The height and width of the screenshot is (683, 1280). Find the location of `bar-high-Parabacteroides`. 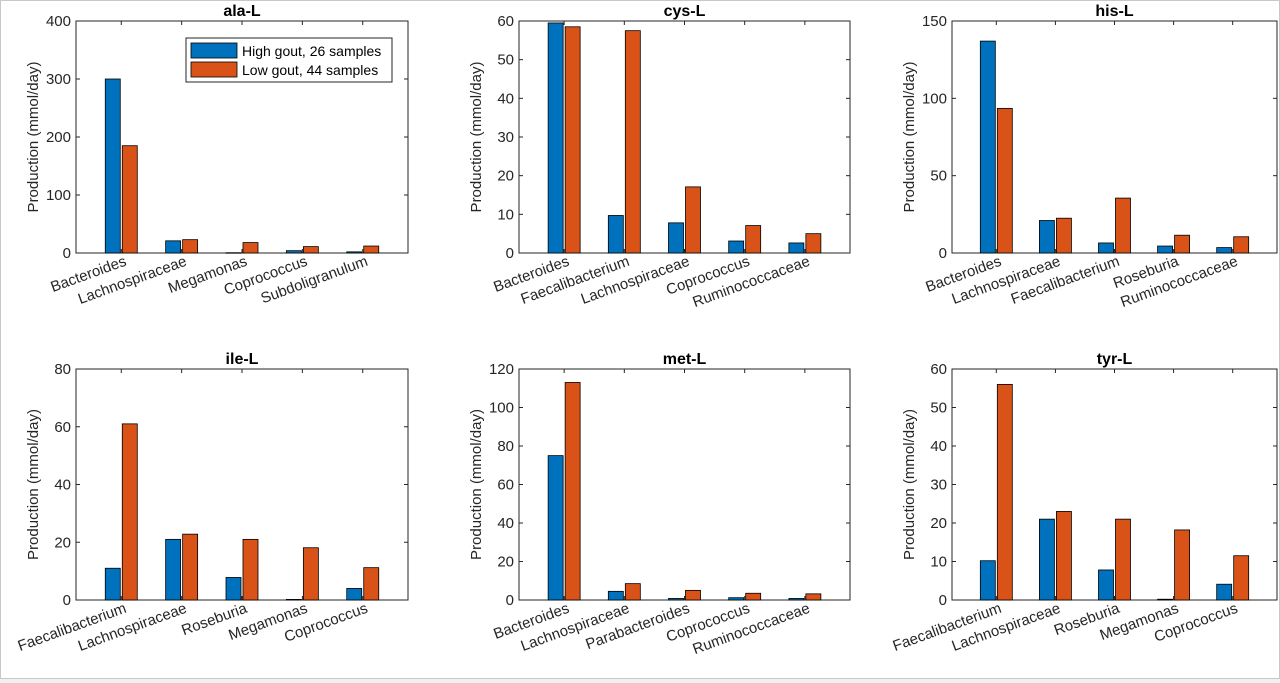

bar-high-Parabacteroides is located at coordinates (676, 599).